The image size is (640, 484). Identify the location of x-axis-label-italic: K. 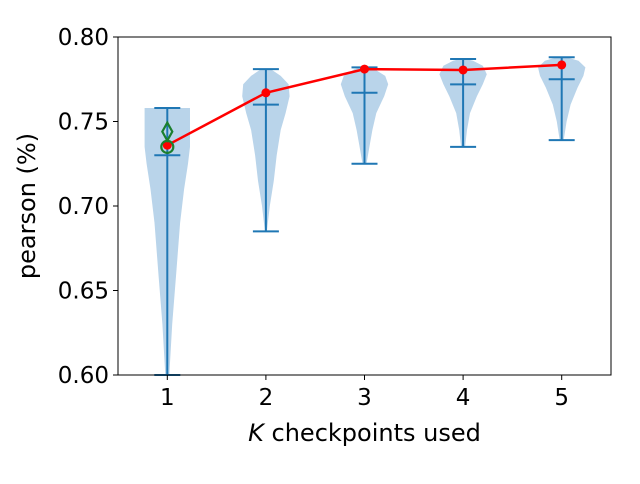
(257, 433).